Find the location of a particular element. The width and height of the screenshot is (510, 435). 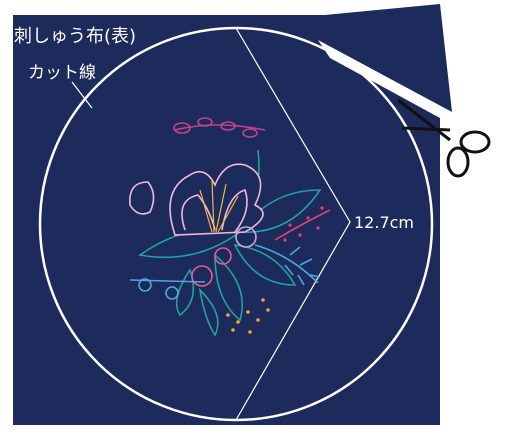

scissors is located at coordinates (444, 138).